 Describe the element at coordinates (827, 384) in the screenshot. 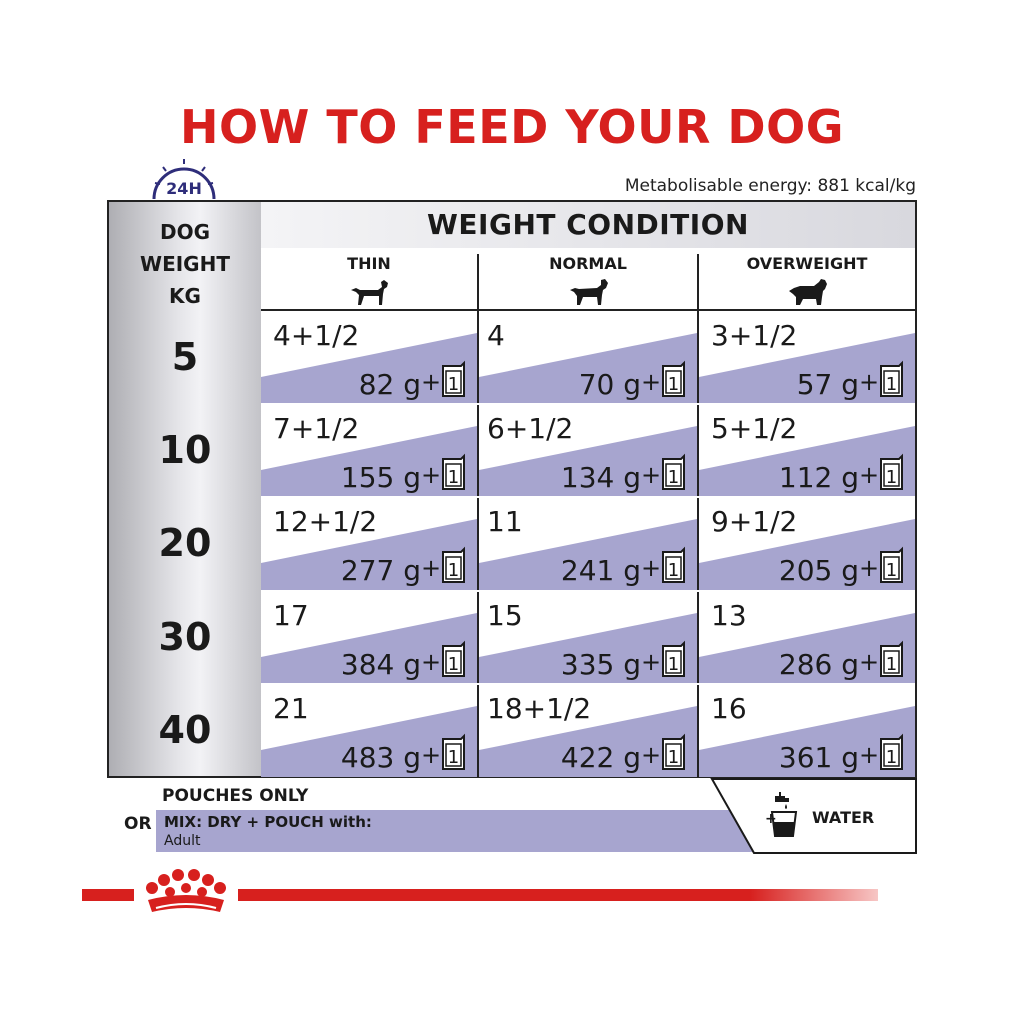

I see `gram-amount: 57 g` at that location.